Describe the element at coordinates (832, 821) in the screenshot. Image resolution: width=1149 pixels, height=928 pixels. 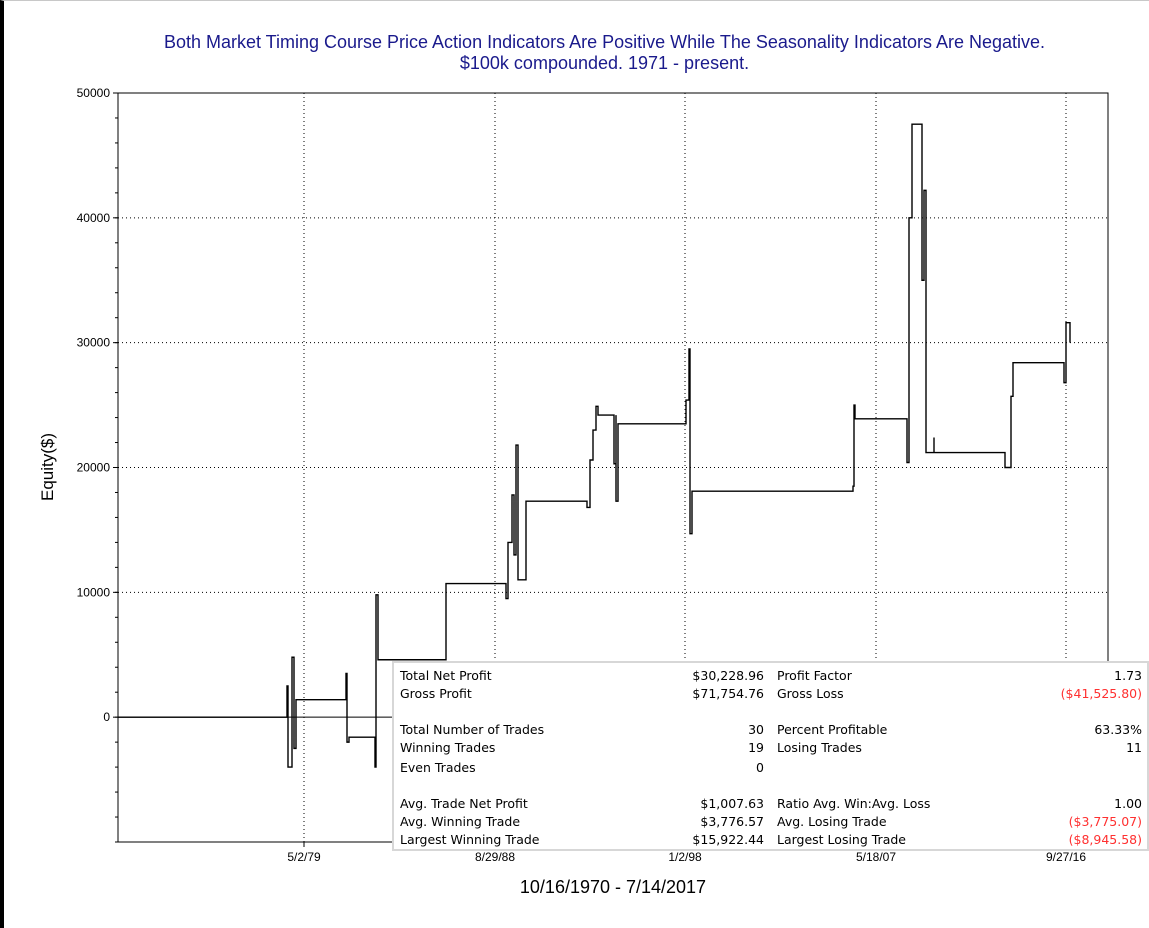
I see `stat-label: Avg. Losing Trade` at that location.